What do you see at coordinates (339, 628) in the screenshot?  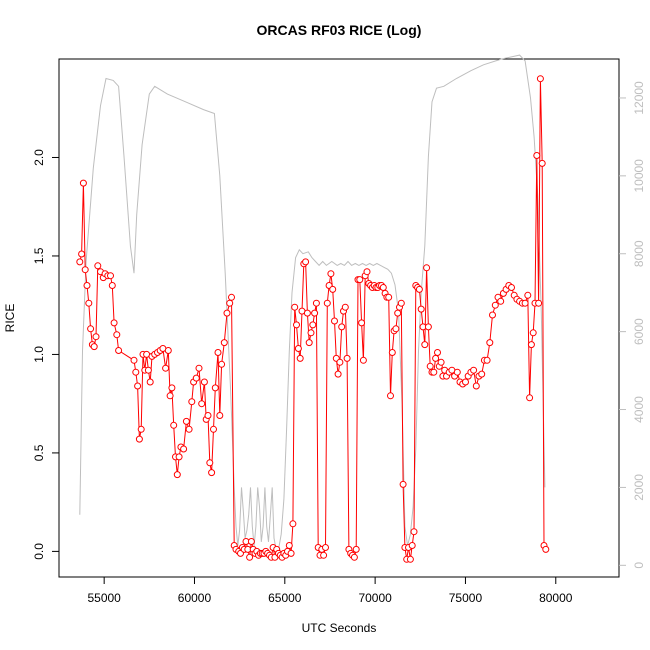 I see `x-axis-label: UTC Seconds` at bounding box center [339, 628].